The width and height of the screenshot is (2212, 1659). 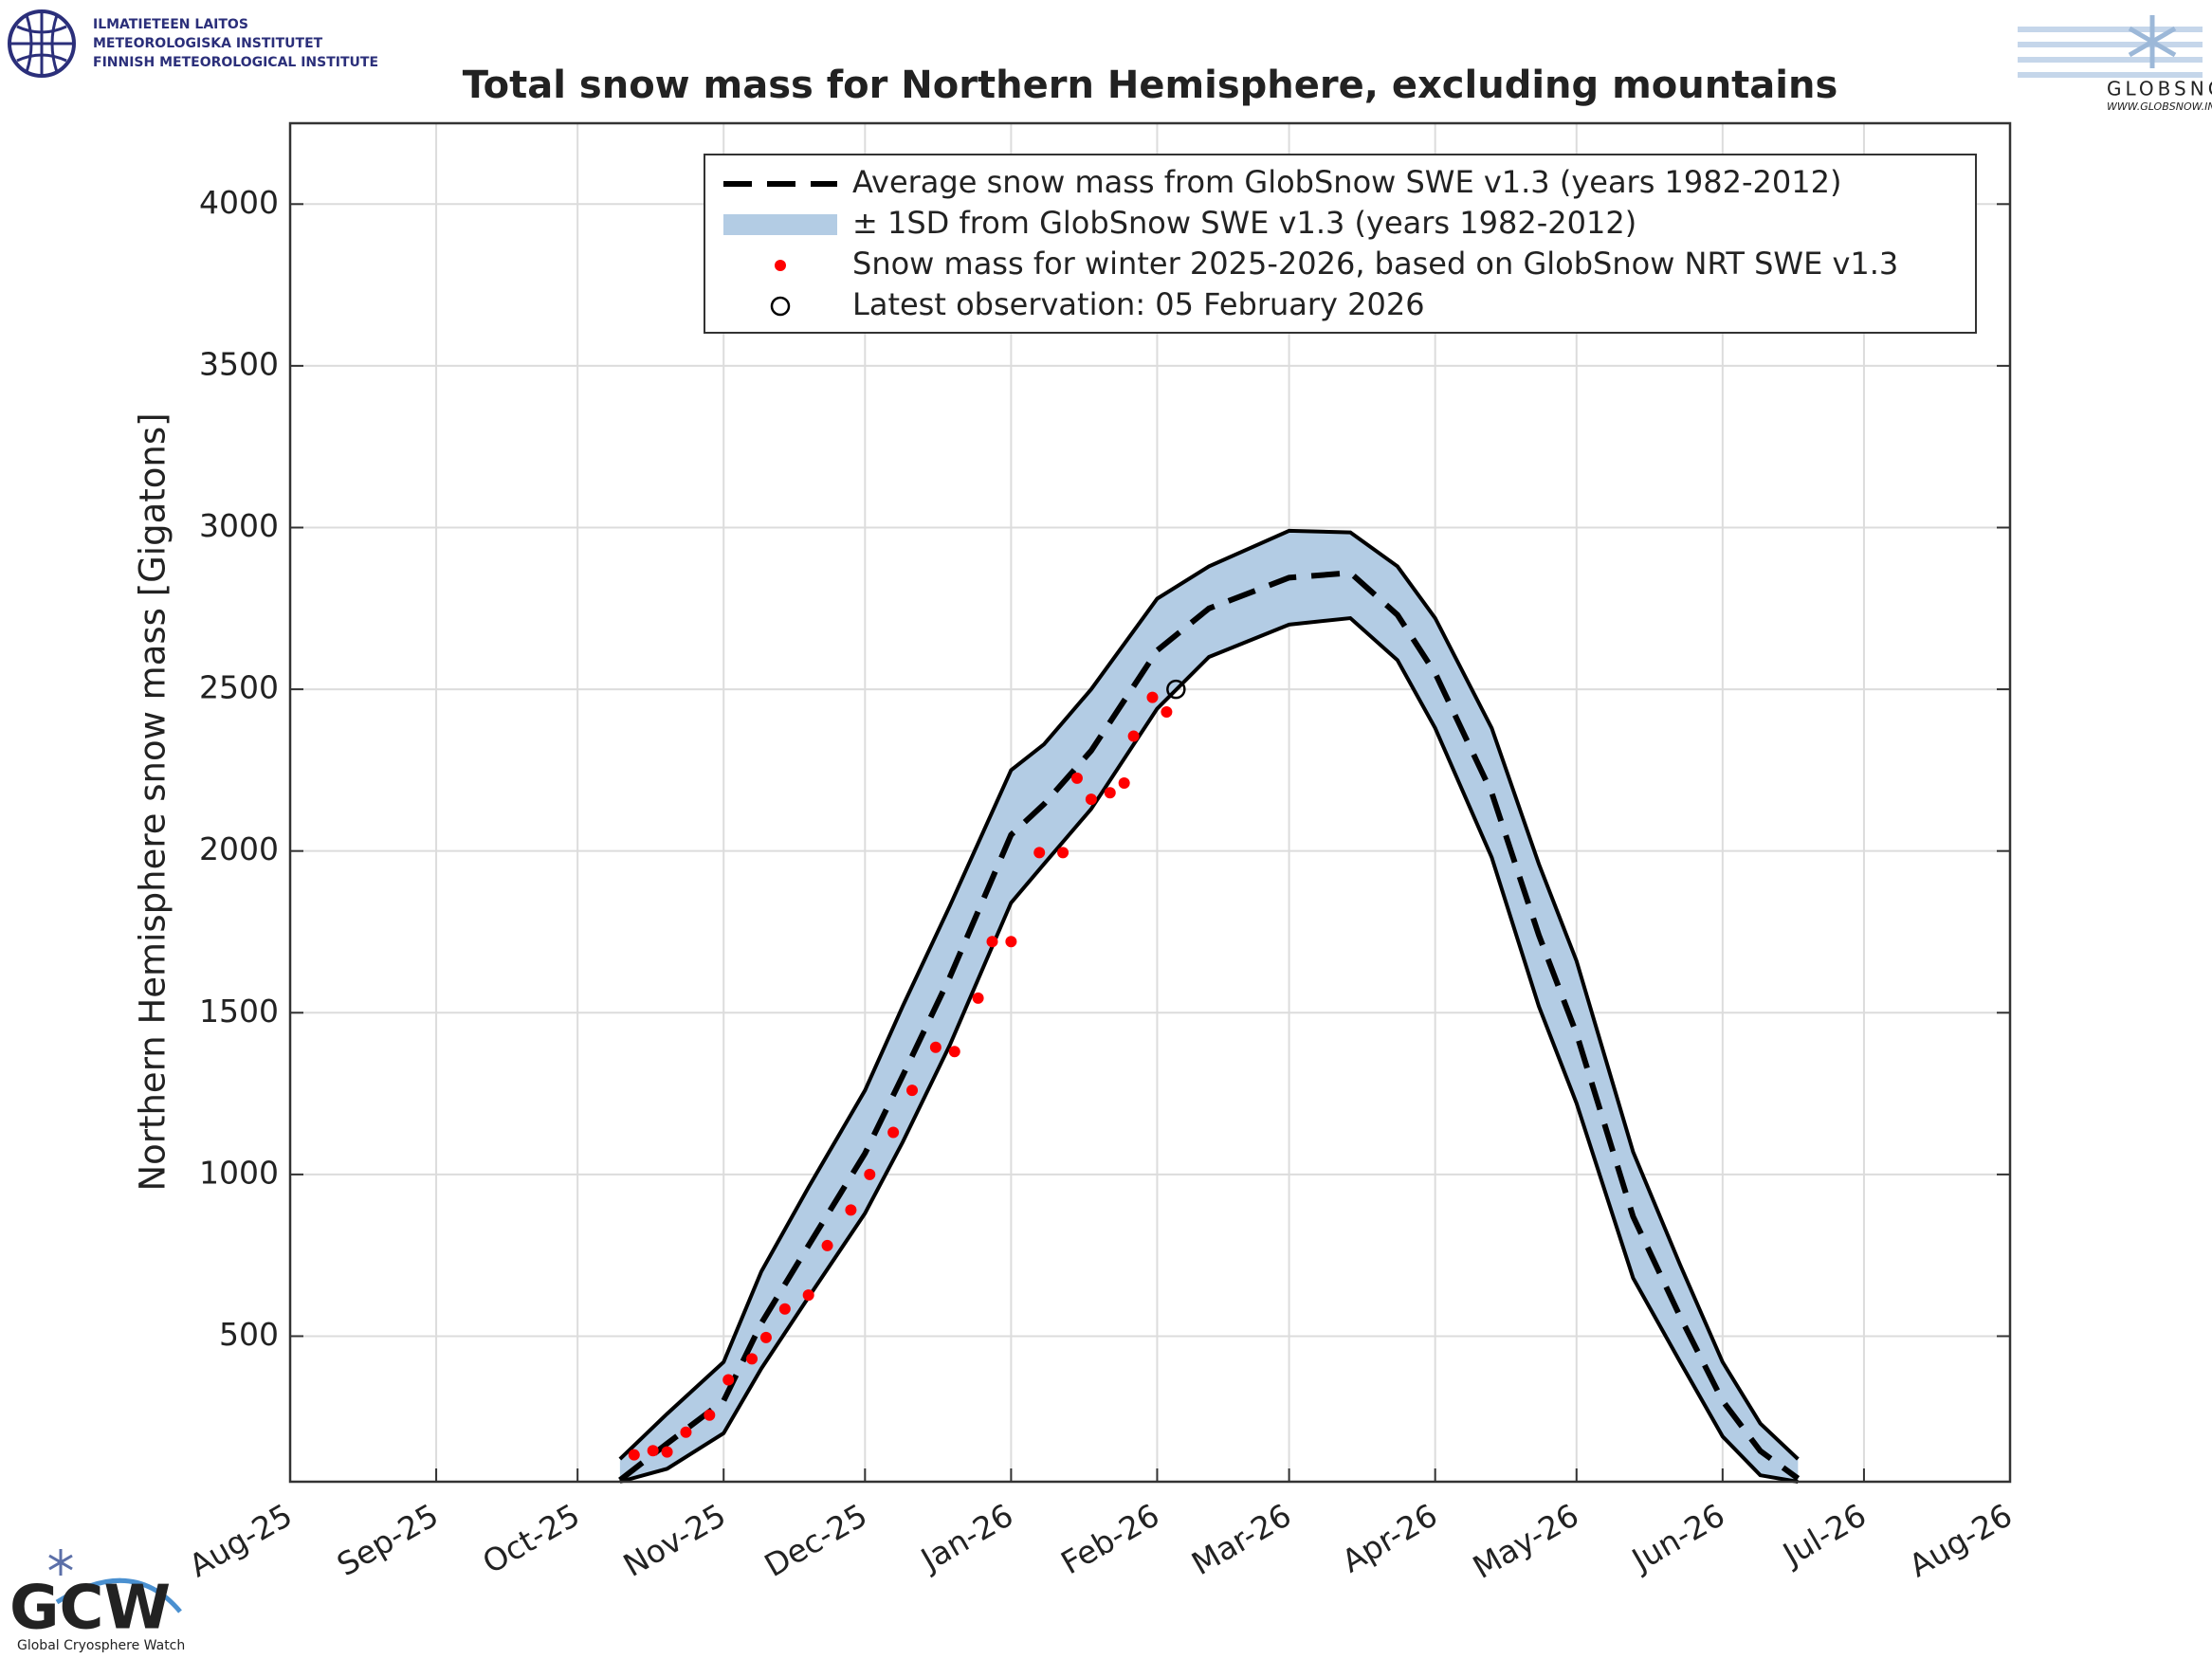 What do you see at coordinates (90, 1609) in the screenshot?
I see `logo-text: GCW` at bounding box center [90, 1609].